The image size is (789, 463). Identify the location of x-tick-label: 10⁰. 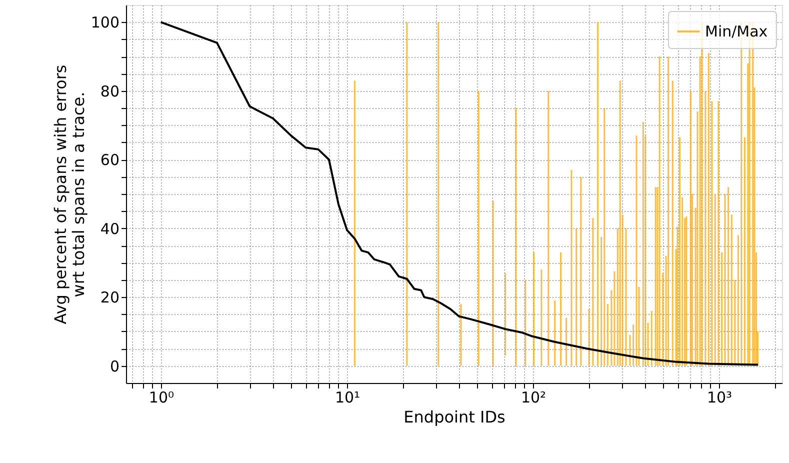
(161, 397).